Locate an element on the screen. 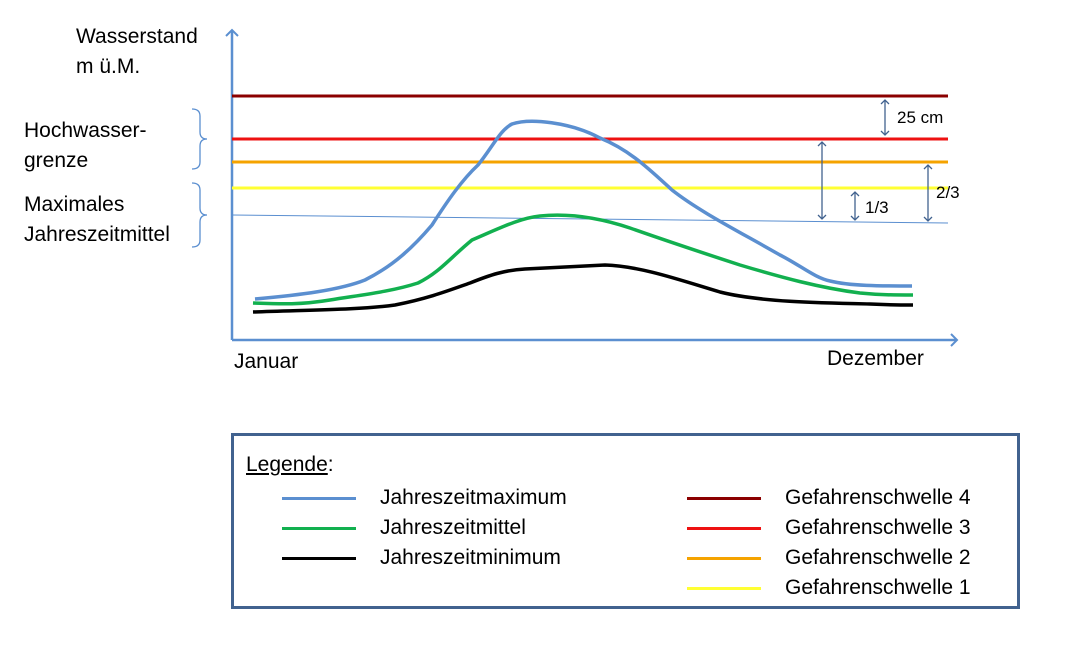 This screenshot has height=647, width=1065. legend-item-threshold-4: Gefahrenschwelle 4 is located at coordinates (847, 498).